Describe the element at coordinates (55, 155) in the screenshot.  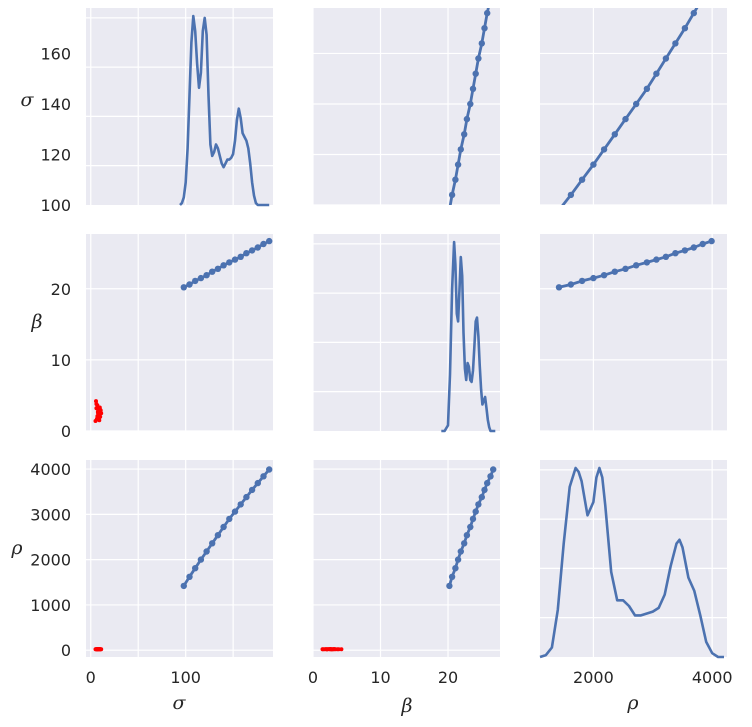
I see `y-tick-label: 120` at that location.